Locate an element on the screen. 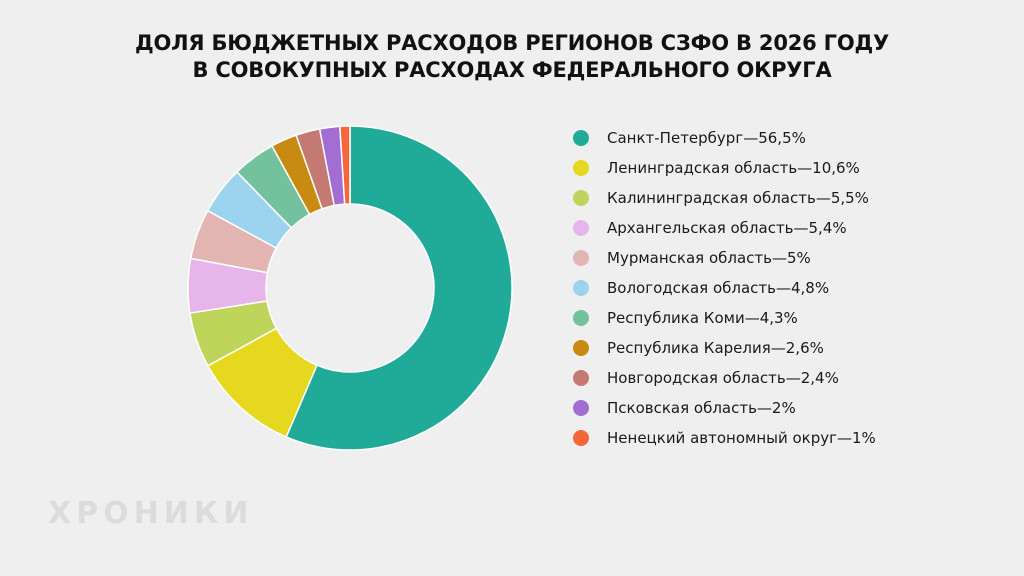 The image size is (1024, 576). legend-item-2: Ленинградская область—10,6% is located at coordinates (724, 168).